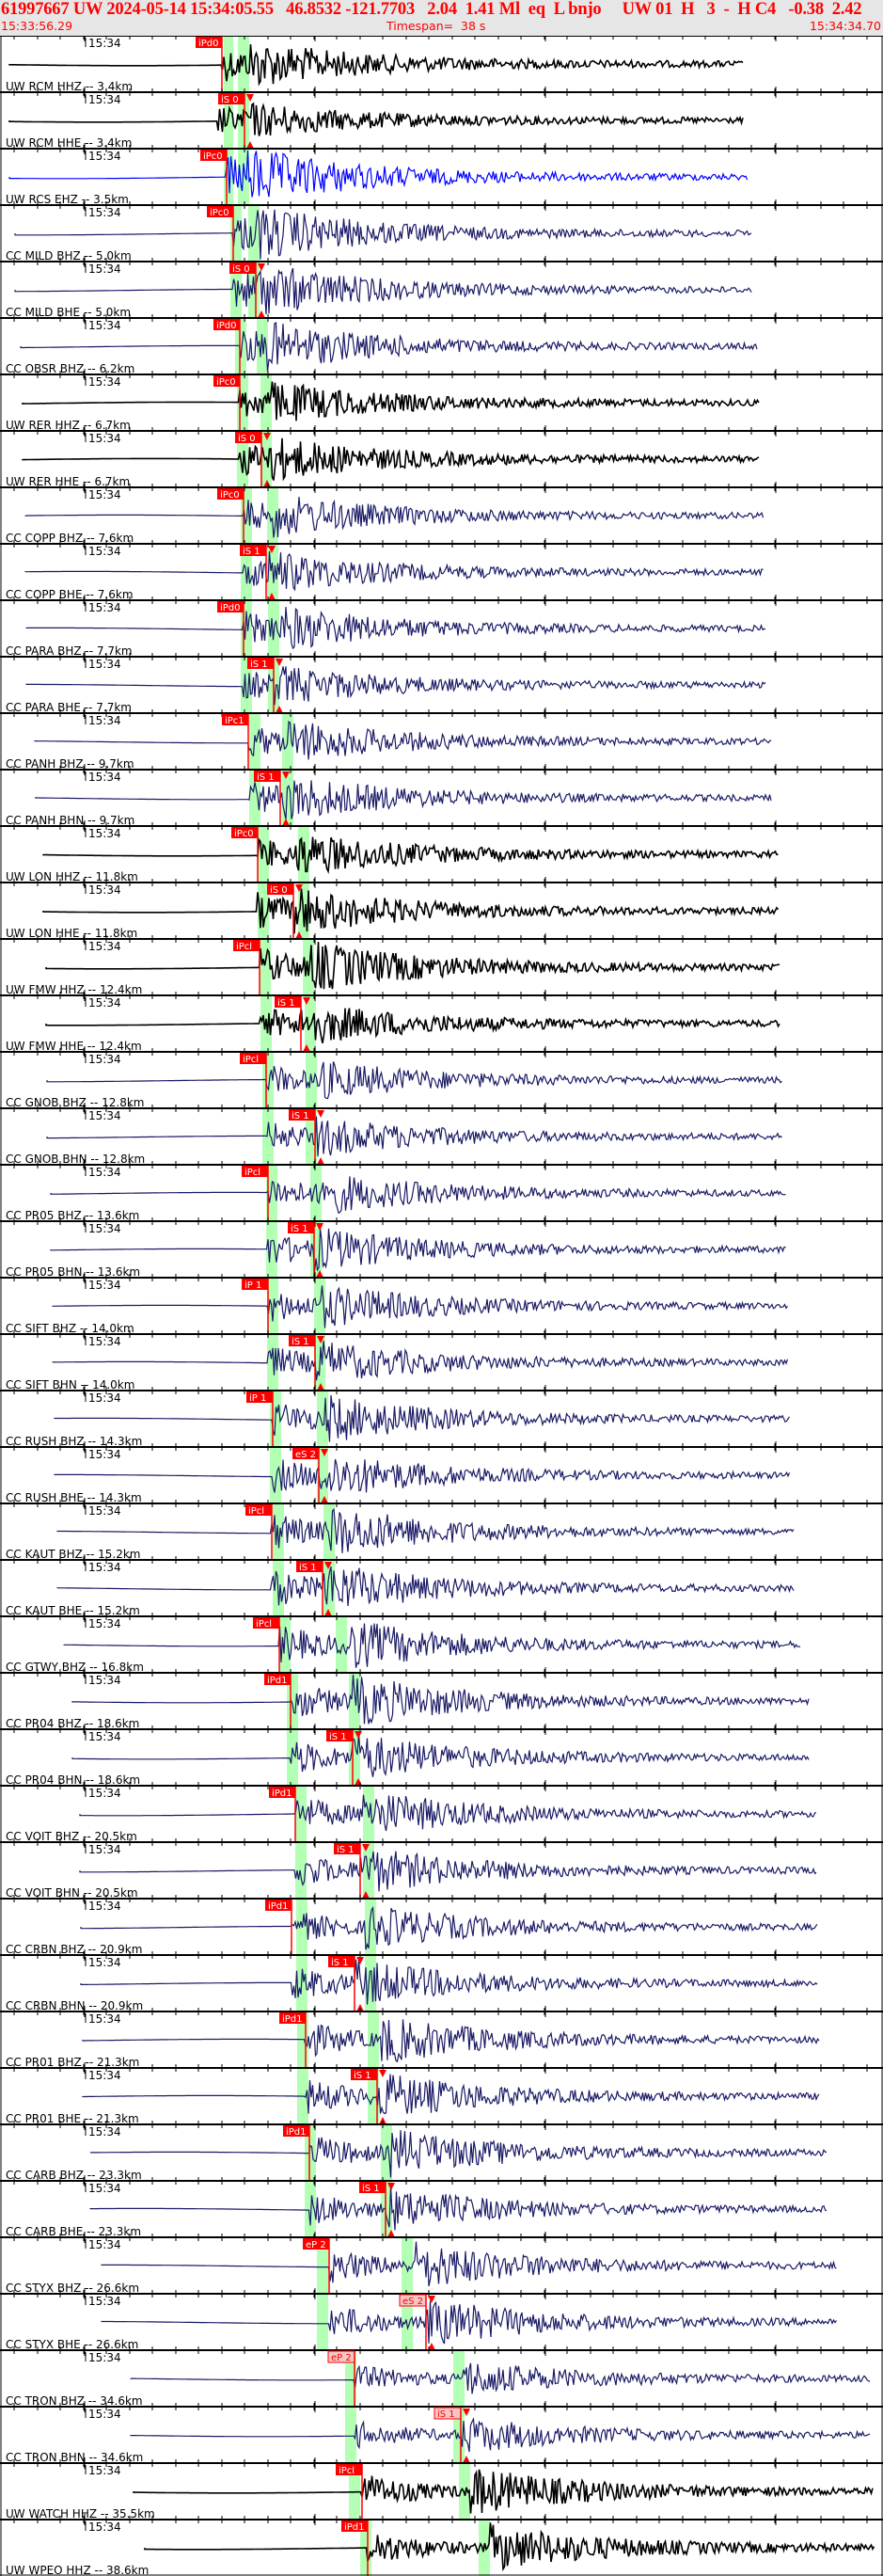 The height and width of the screenshot is (2576, 883). I want to click on pick-label: iS 1, so click(259, 665).